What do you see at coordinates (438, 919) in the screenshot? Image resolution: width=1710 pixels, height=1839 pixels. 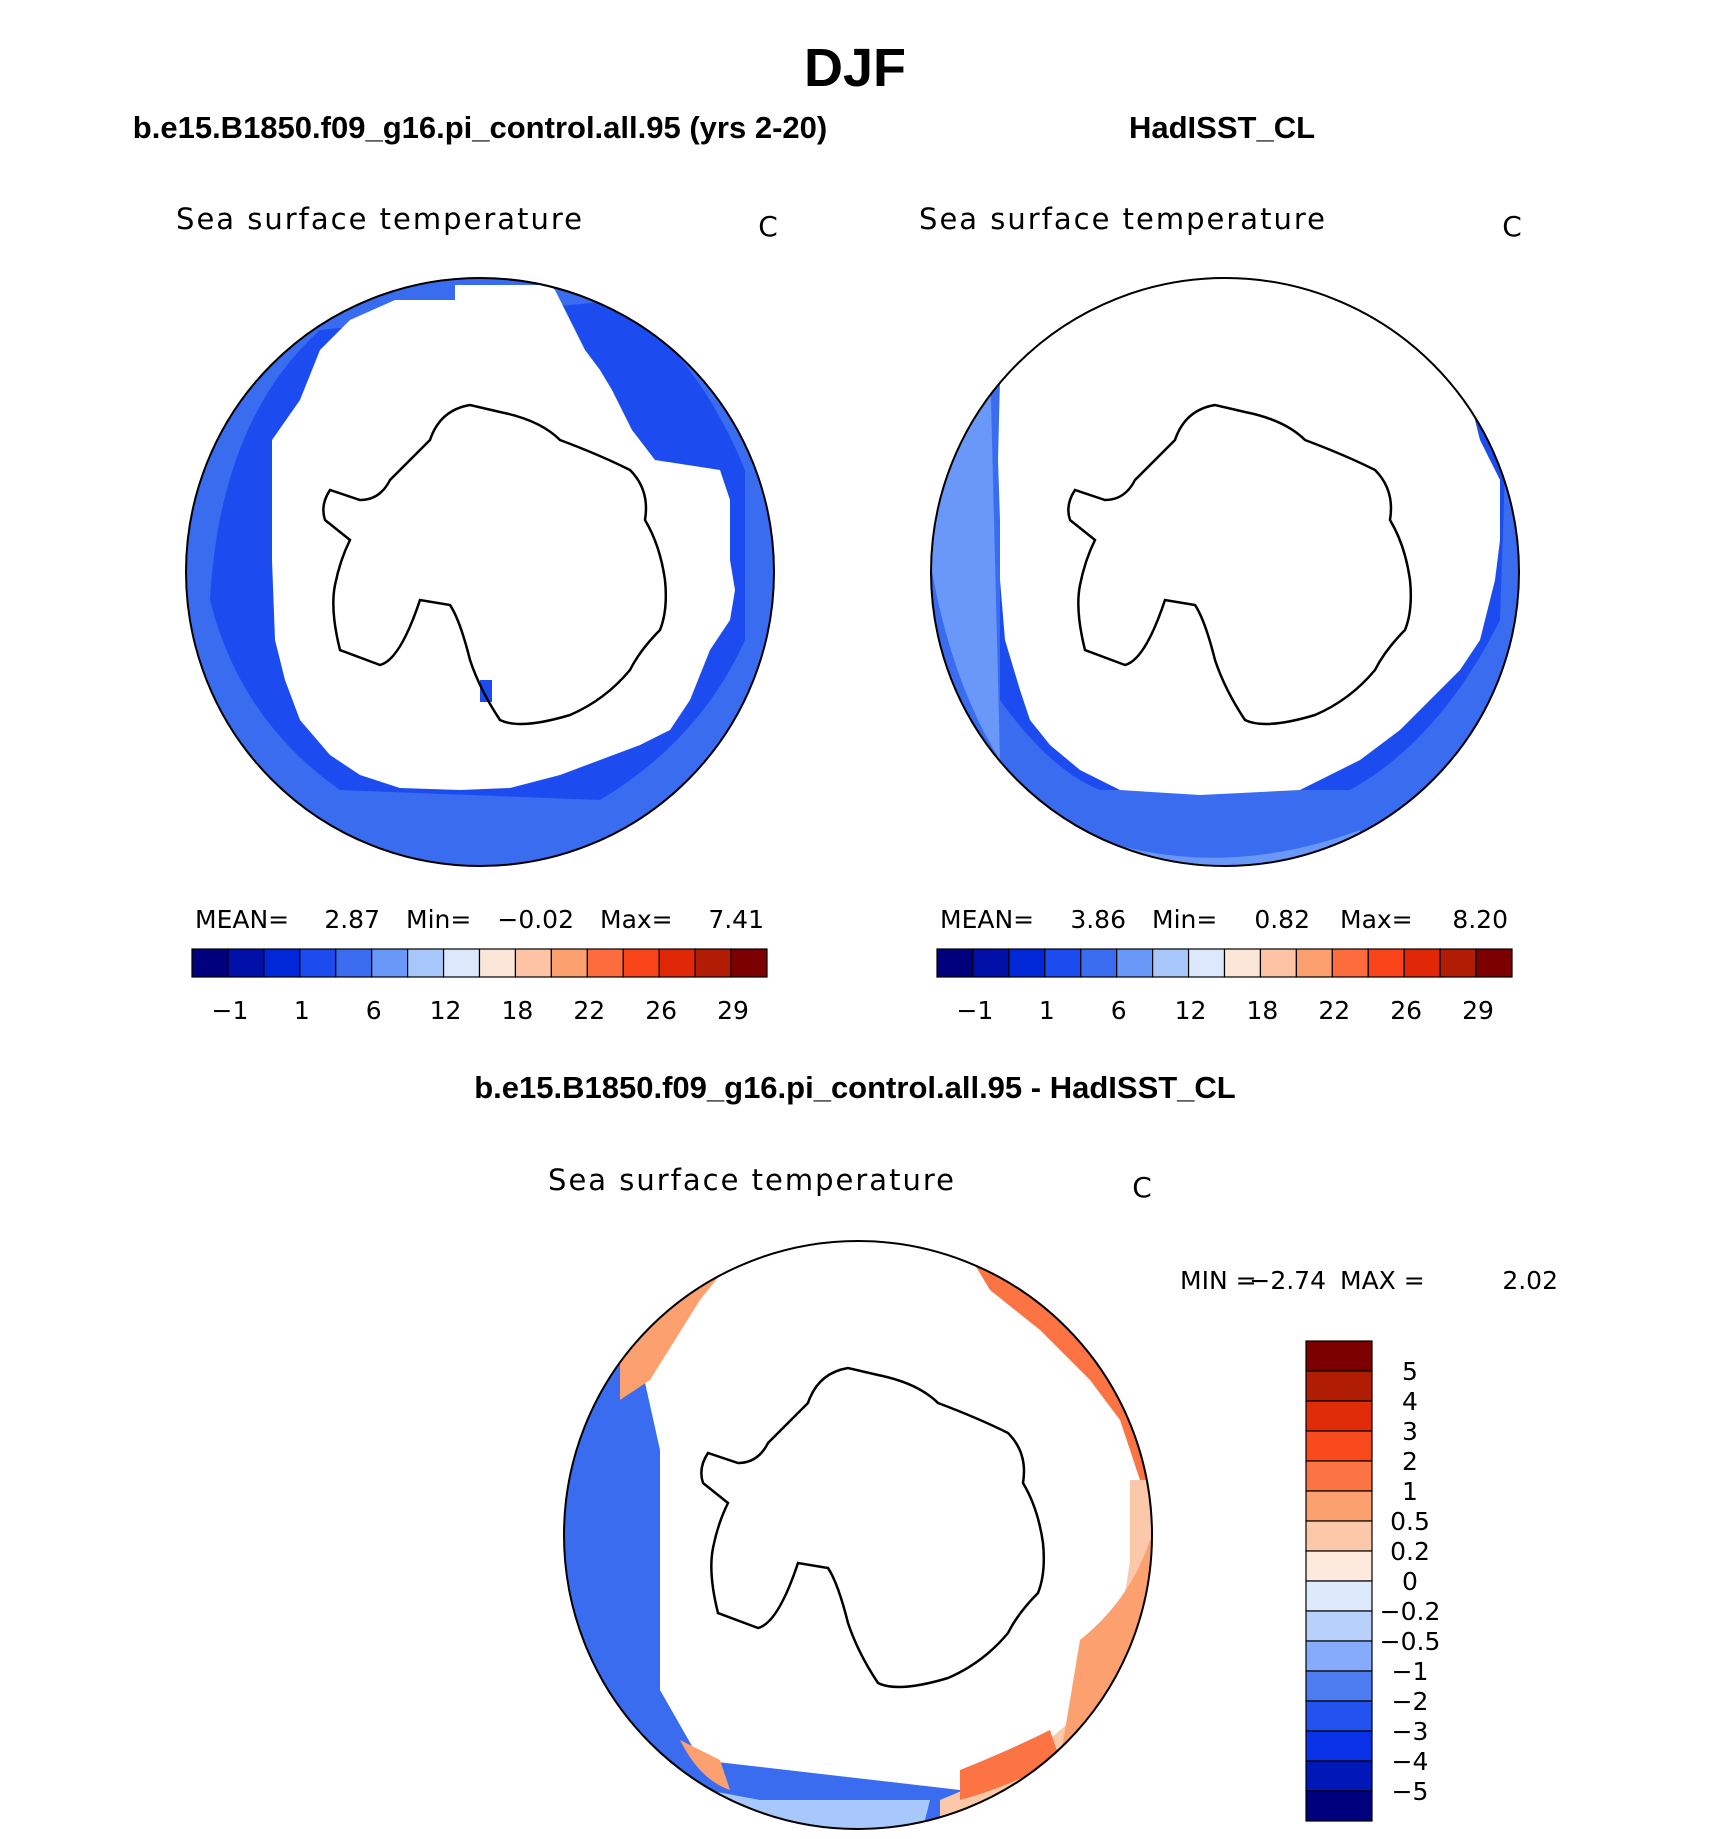 I see `panel-model-min-label: Min=` at bounding box center [438, 919].